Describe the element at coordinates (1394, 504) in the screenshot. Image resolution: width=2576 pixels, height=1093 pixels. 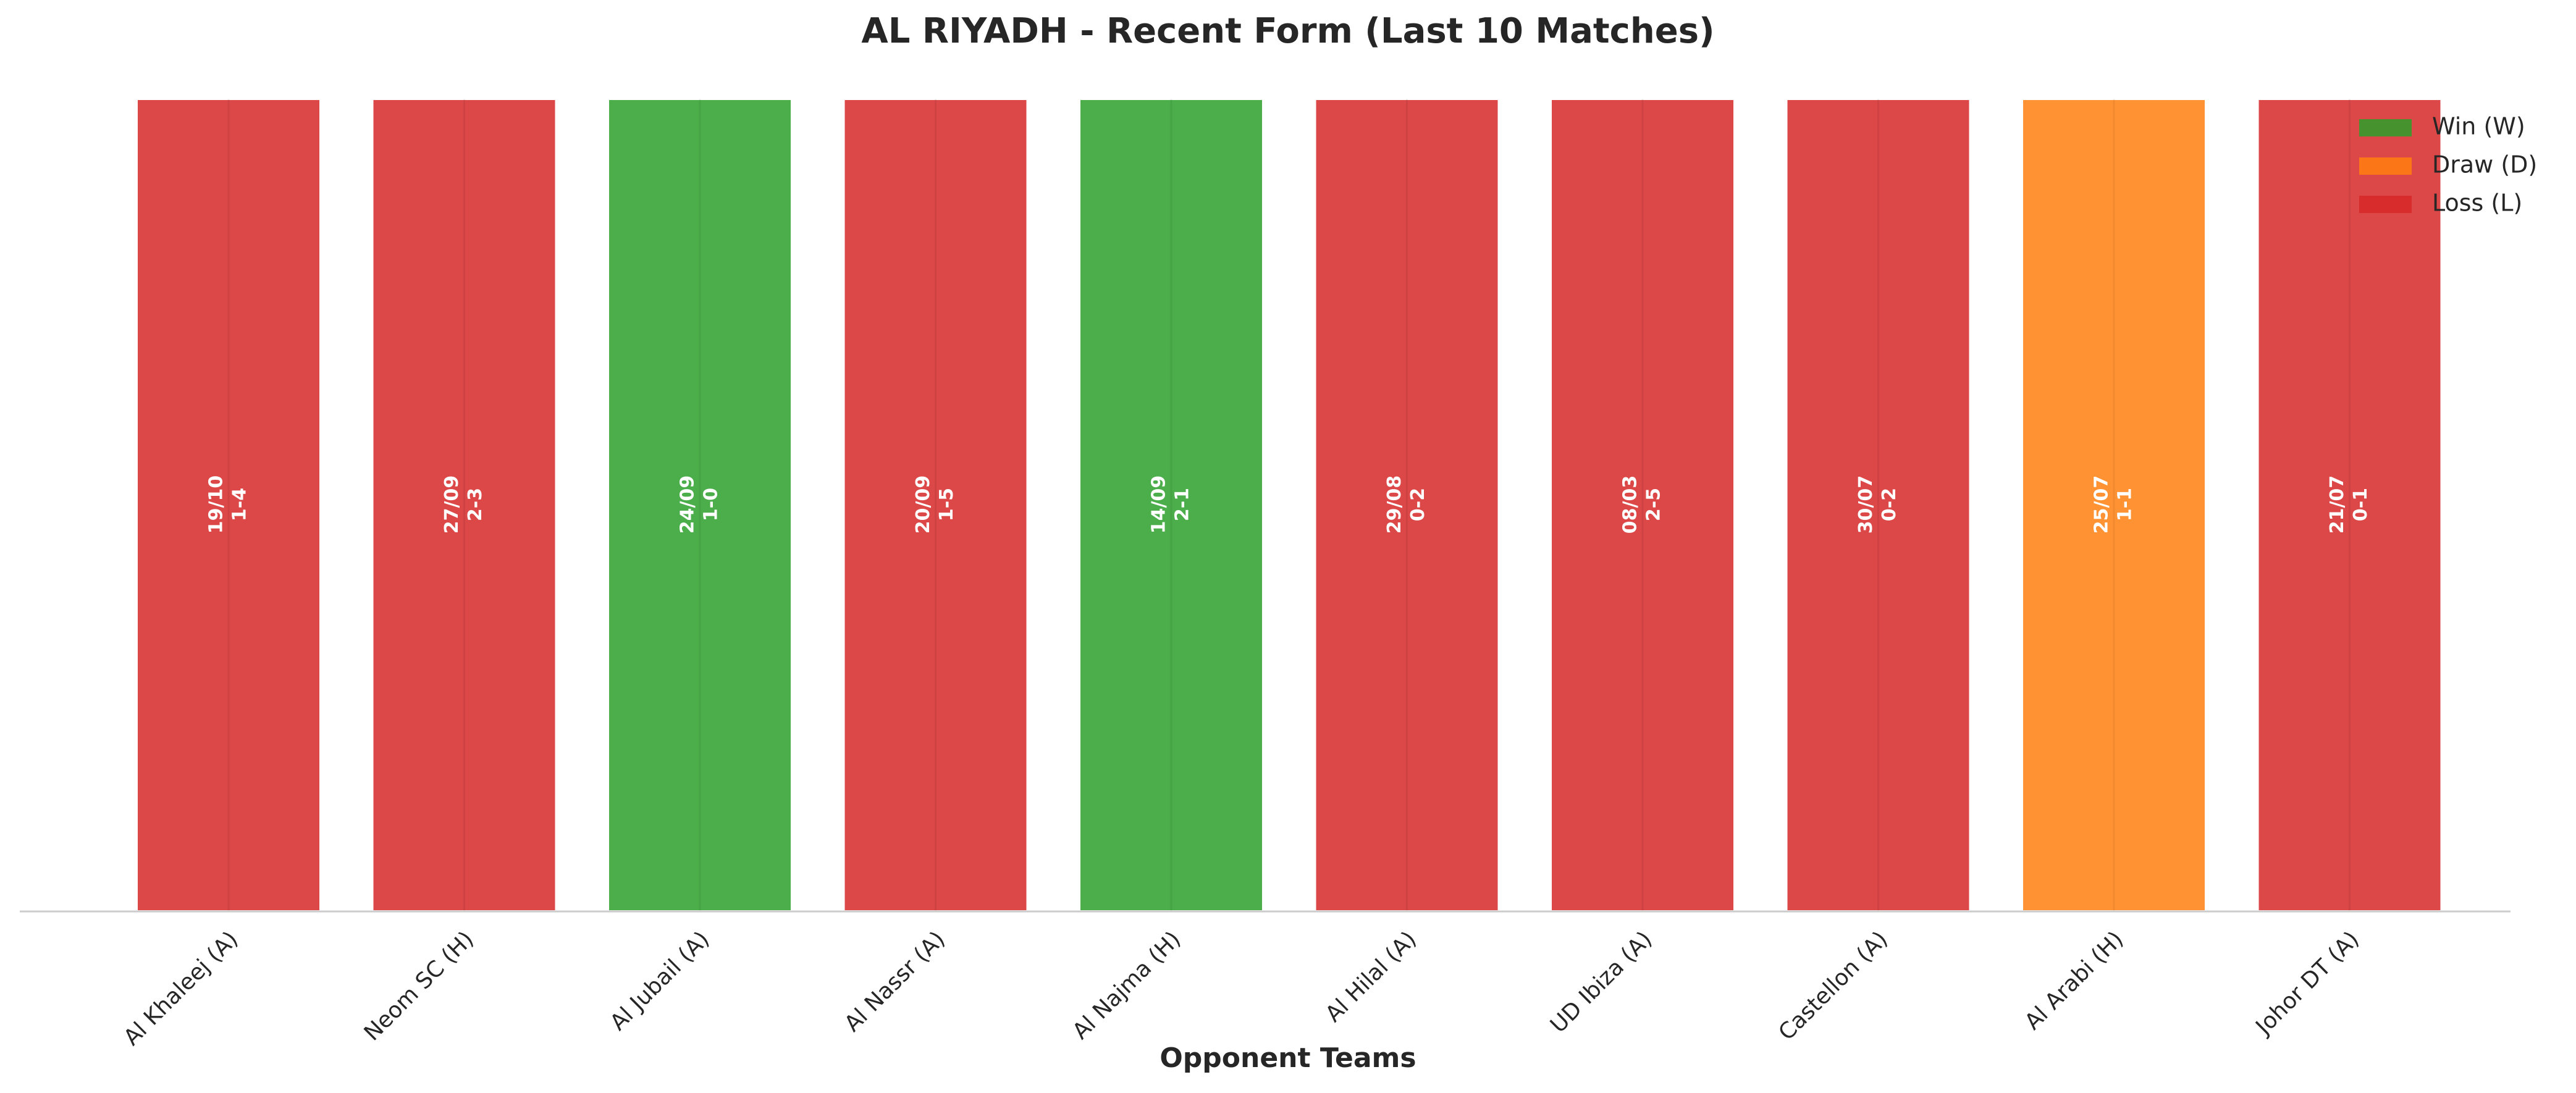
I see `match-date: 29/08` at that location.